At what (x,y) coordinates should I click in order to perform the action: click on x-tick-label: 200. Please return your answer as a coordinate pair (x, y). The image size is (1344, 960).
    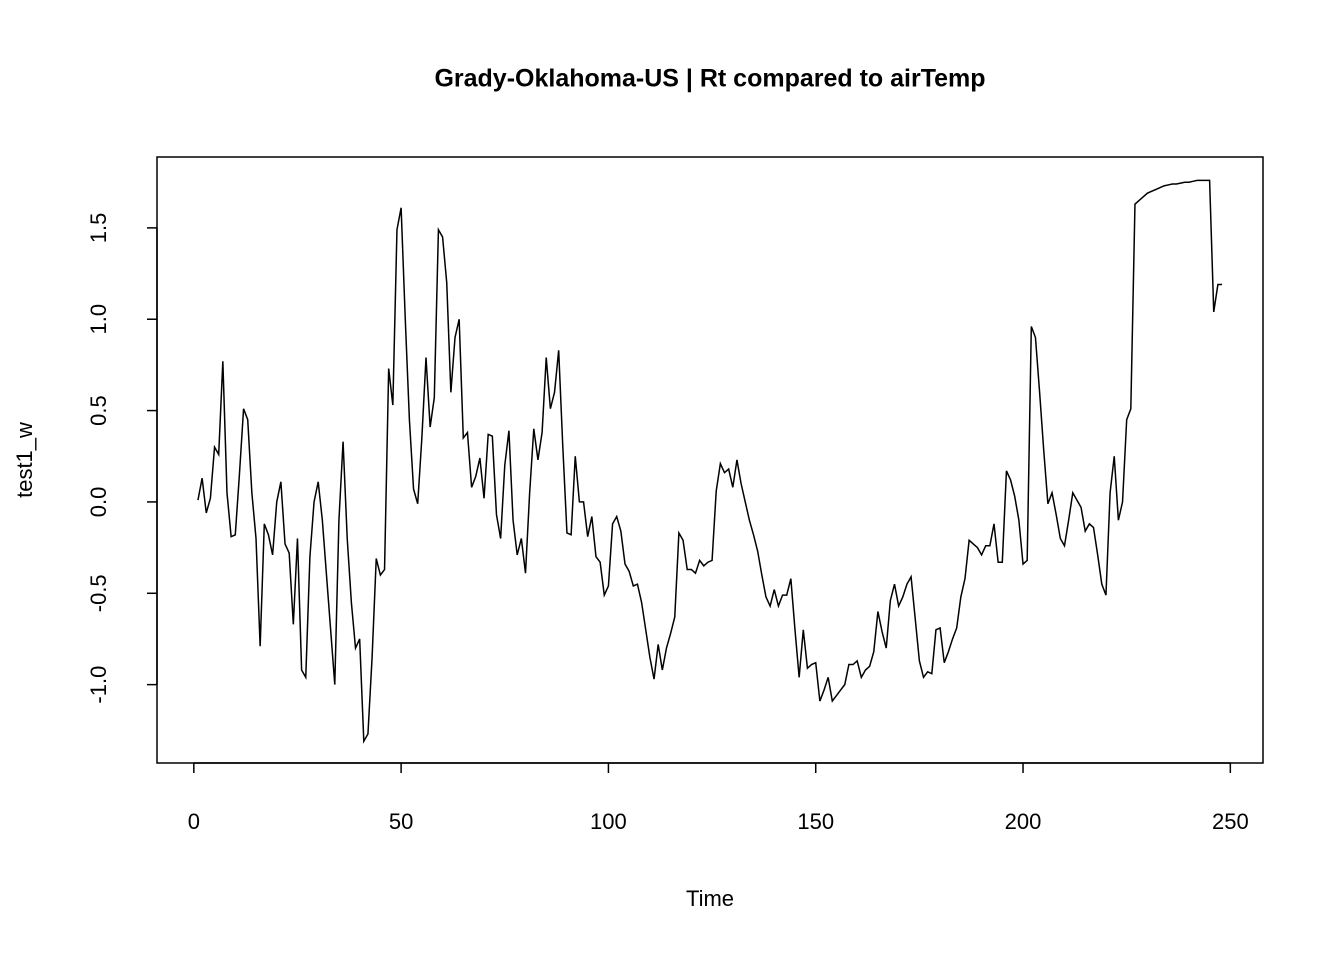
    Looking at the image, I should click on (1023, 821).